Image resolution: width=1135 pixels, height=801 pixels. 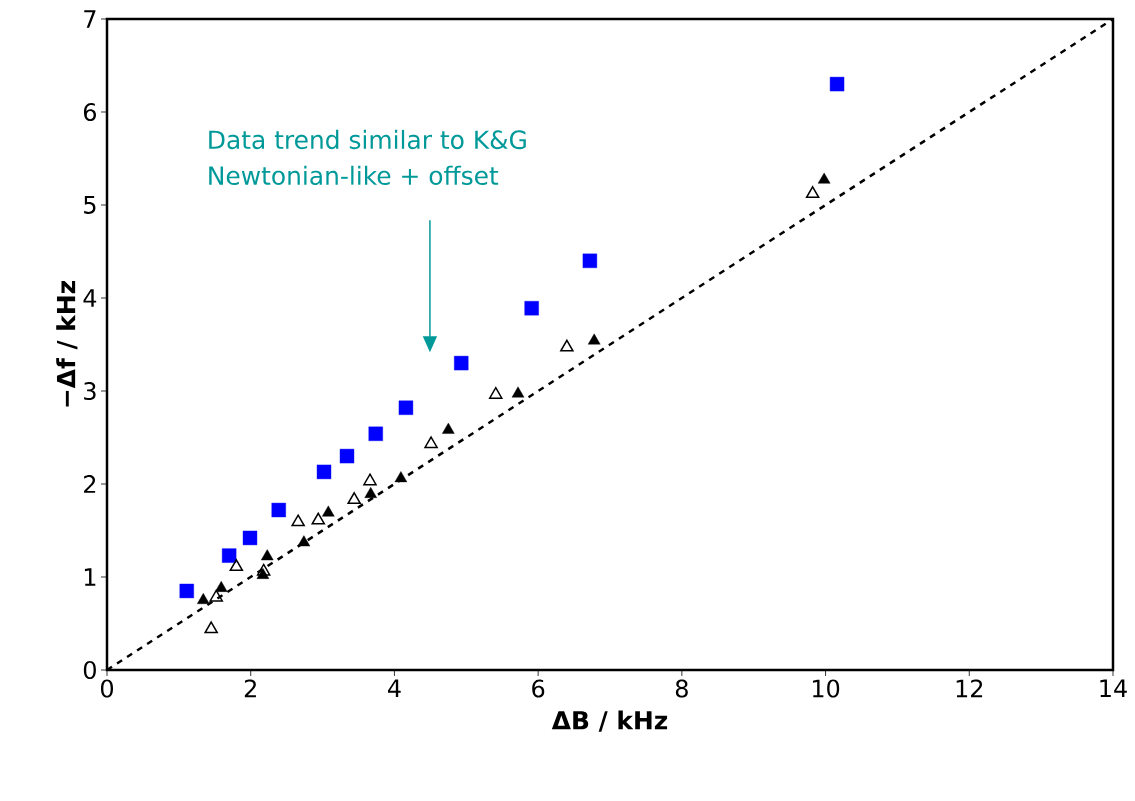 I want to click on x-tick-label: 0, so click(x=107, y=688).